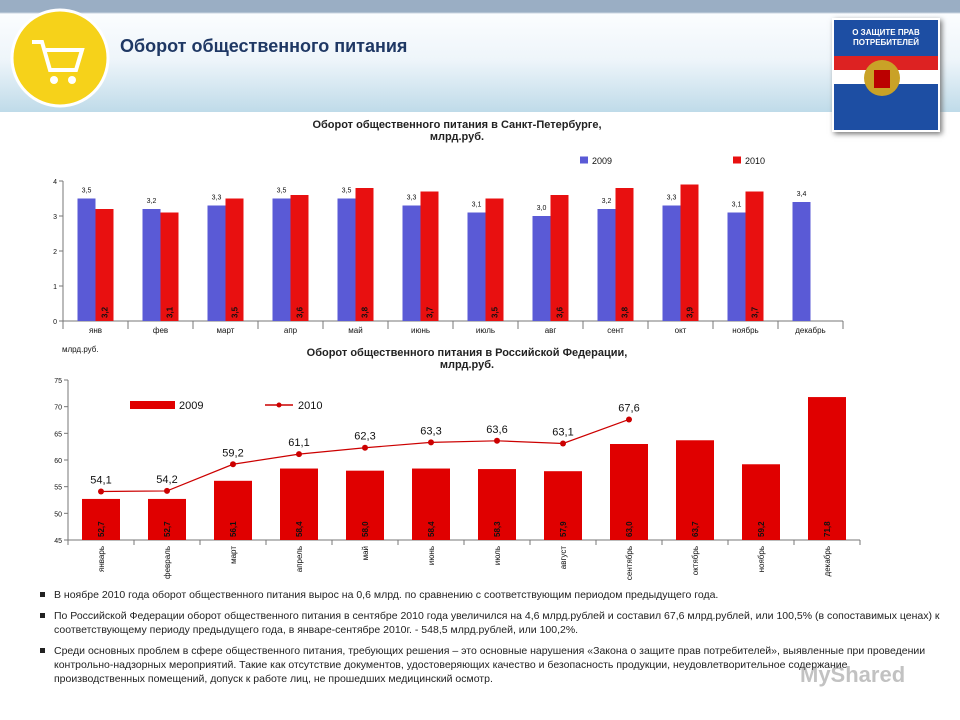 The width and height of the screenshot is (960, 720). What do you see at coordinates (55, 217) in the screenshot?
I see `y-tick-label: 3` at bounding box center [55, 217].